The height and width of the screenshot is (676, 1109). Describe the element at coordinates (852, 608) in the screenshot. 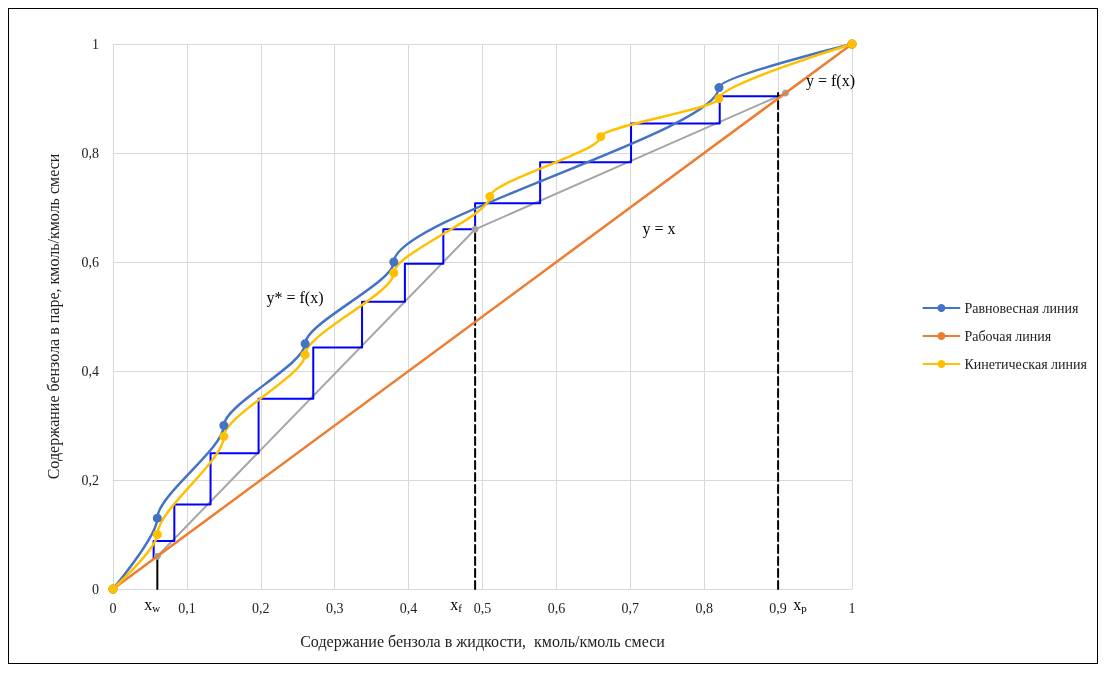

I see `x-tick-label: 1` at that location.